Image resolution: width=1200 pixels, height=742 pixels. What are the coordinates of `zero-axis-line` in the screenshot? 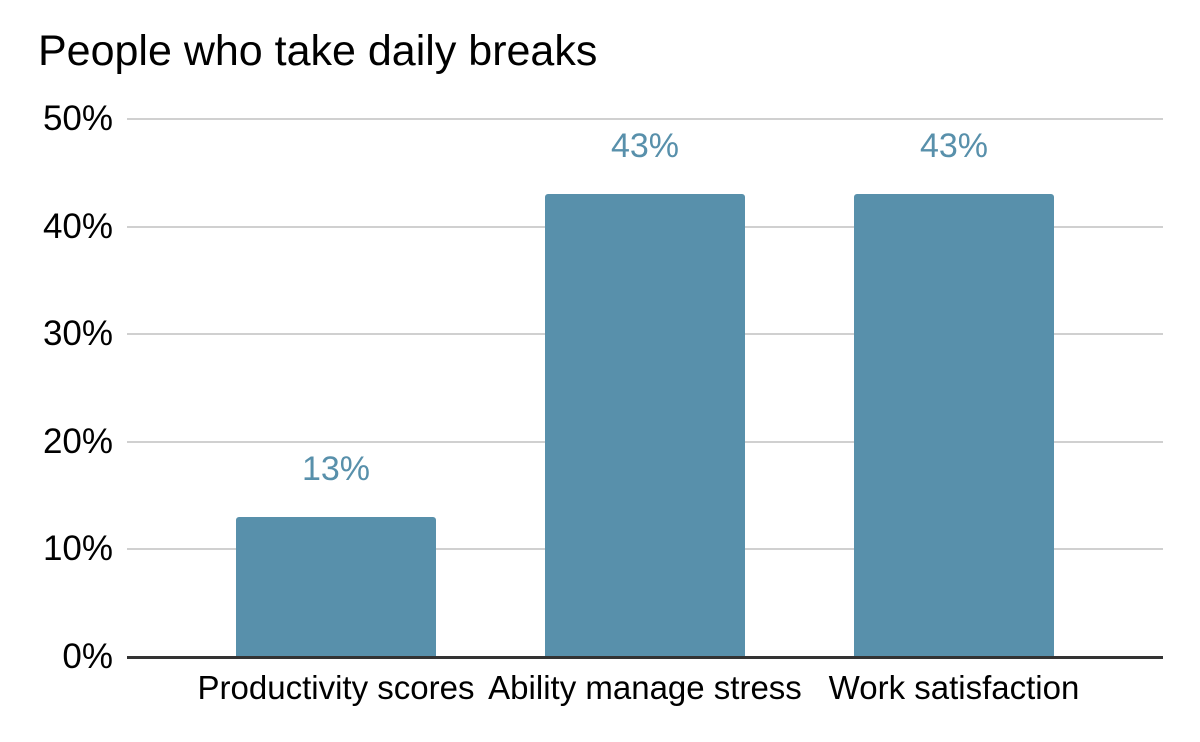 It's located at (645, 657).